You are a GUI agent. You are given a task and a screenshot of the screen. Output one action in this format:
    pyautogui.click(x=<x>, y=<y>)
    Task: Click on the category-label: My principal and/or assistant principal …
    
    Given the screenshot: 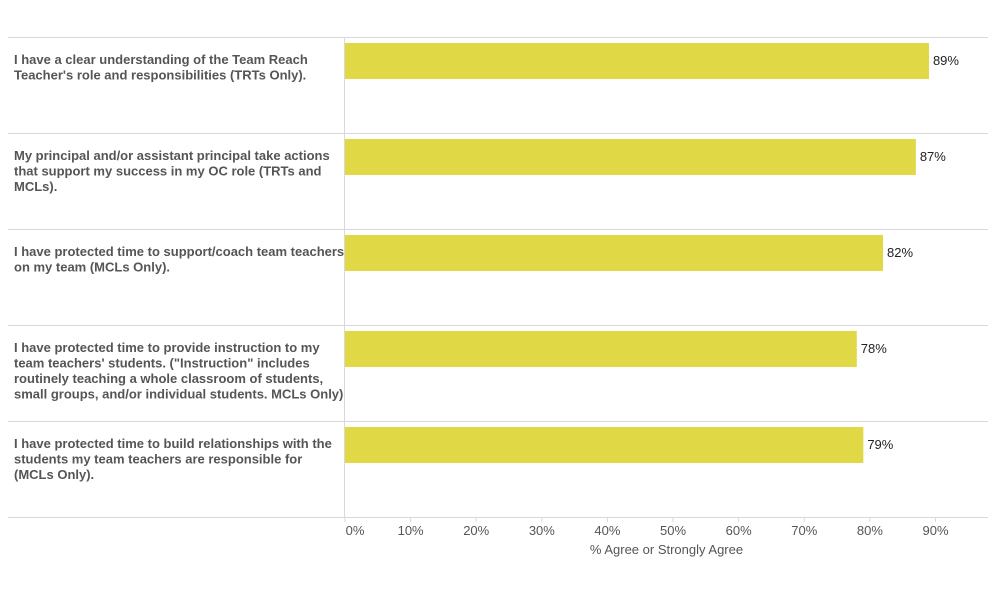 What is the action you would take?
    pyautogui.click(x=172, y=171)
    